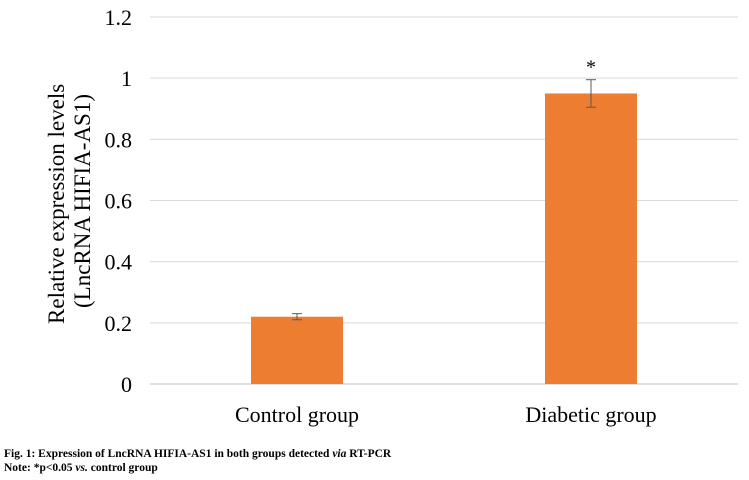 The height and width of the screenshot is (480, 749). Describe the element at coordinates (119, 17) in the screenshot. I see `y-tick-label: 1.2` at that location.